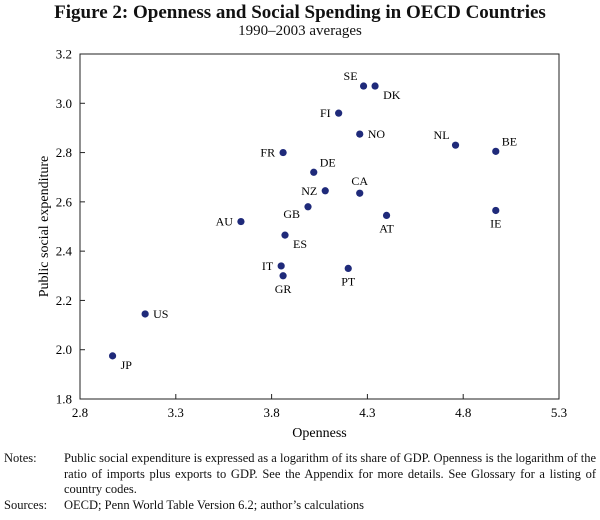 Image resolution: width=600 pixels, height=520 pixels. What do you see at coordinates (442, 135) in the screenshot?
I see `point-label-nl: NL` at bounding box center [442, 135].